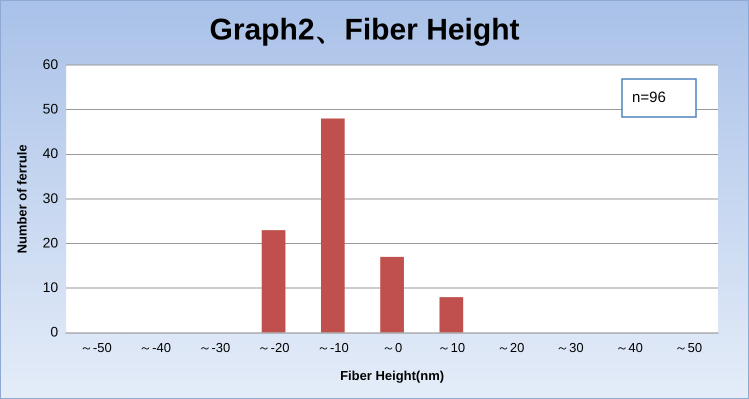 The width and height of the screenshot is (749, 399). What do you see at coordinates (22, 199) in the screenshot?
I see `y-axis-title: Number of ferrule` at bounding box center [22, 199].